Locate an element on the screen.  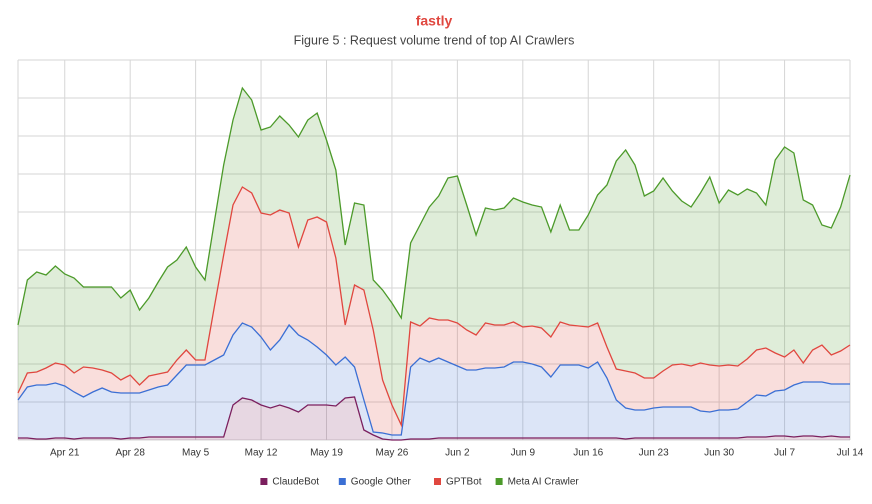
x-tick-label: Jul 14 is located at coordinates (850, 453).